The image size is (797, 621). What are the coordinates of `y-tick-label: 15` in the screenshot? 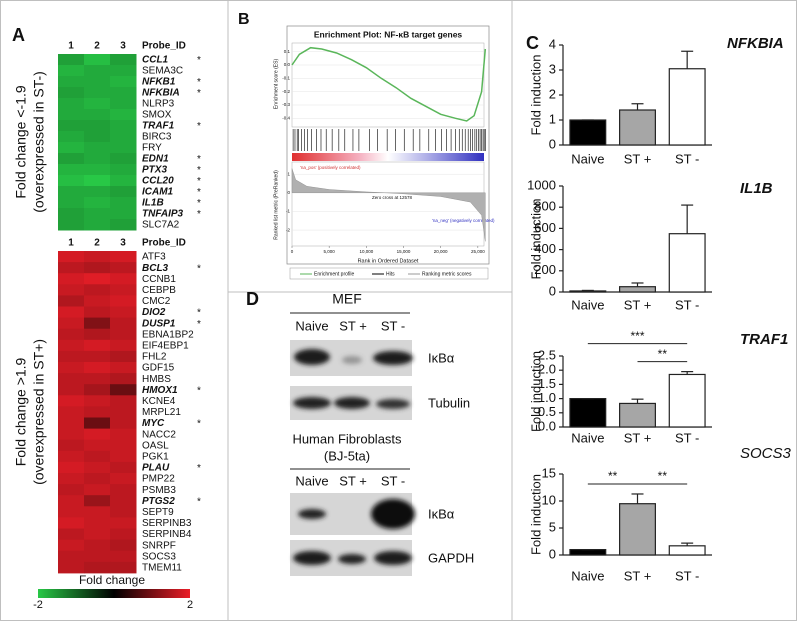 It's located at (549, 472).